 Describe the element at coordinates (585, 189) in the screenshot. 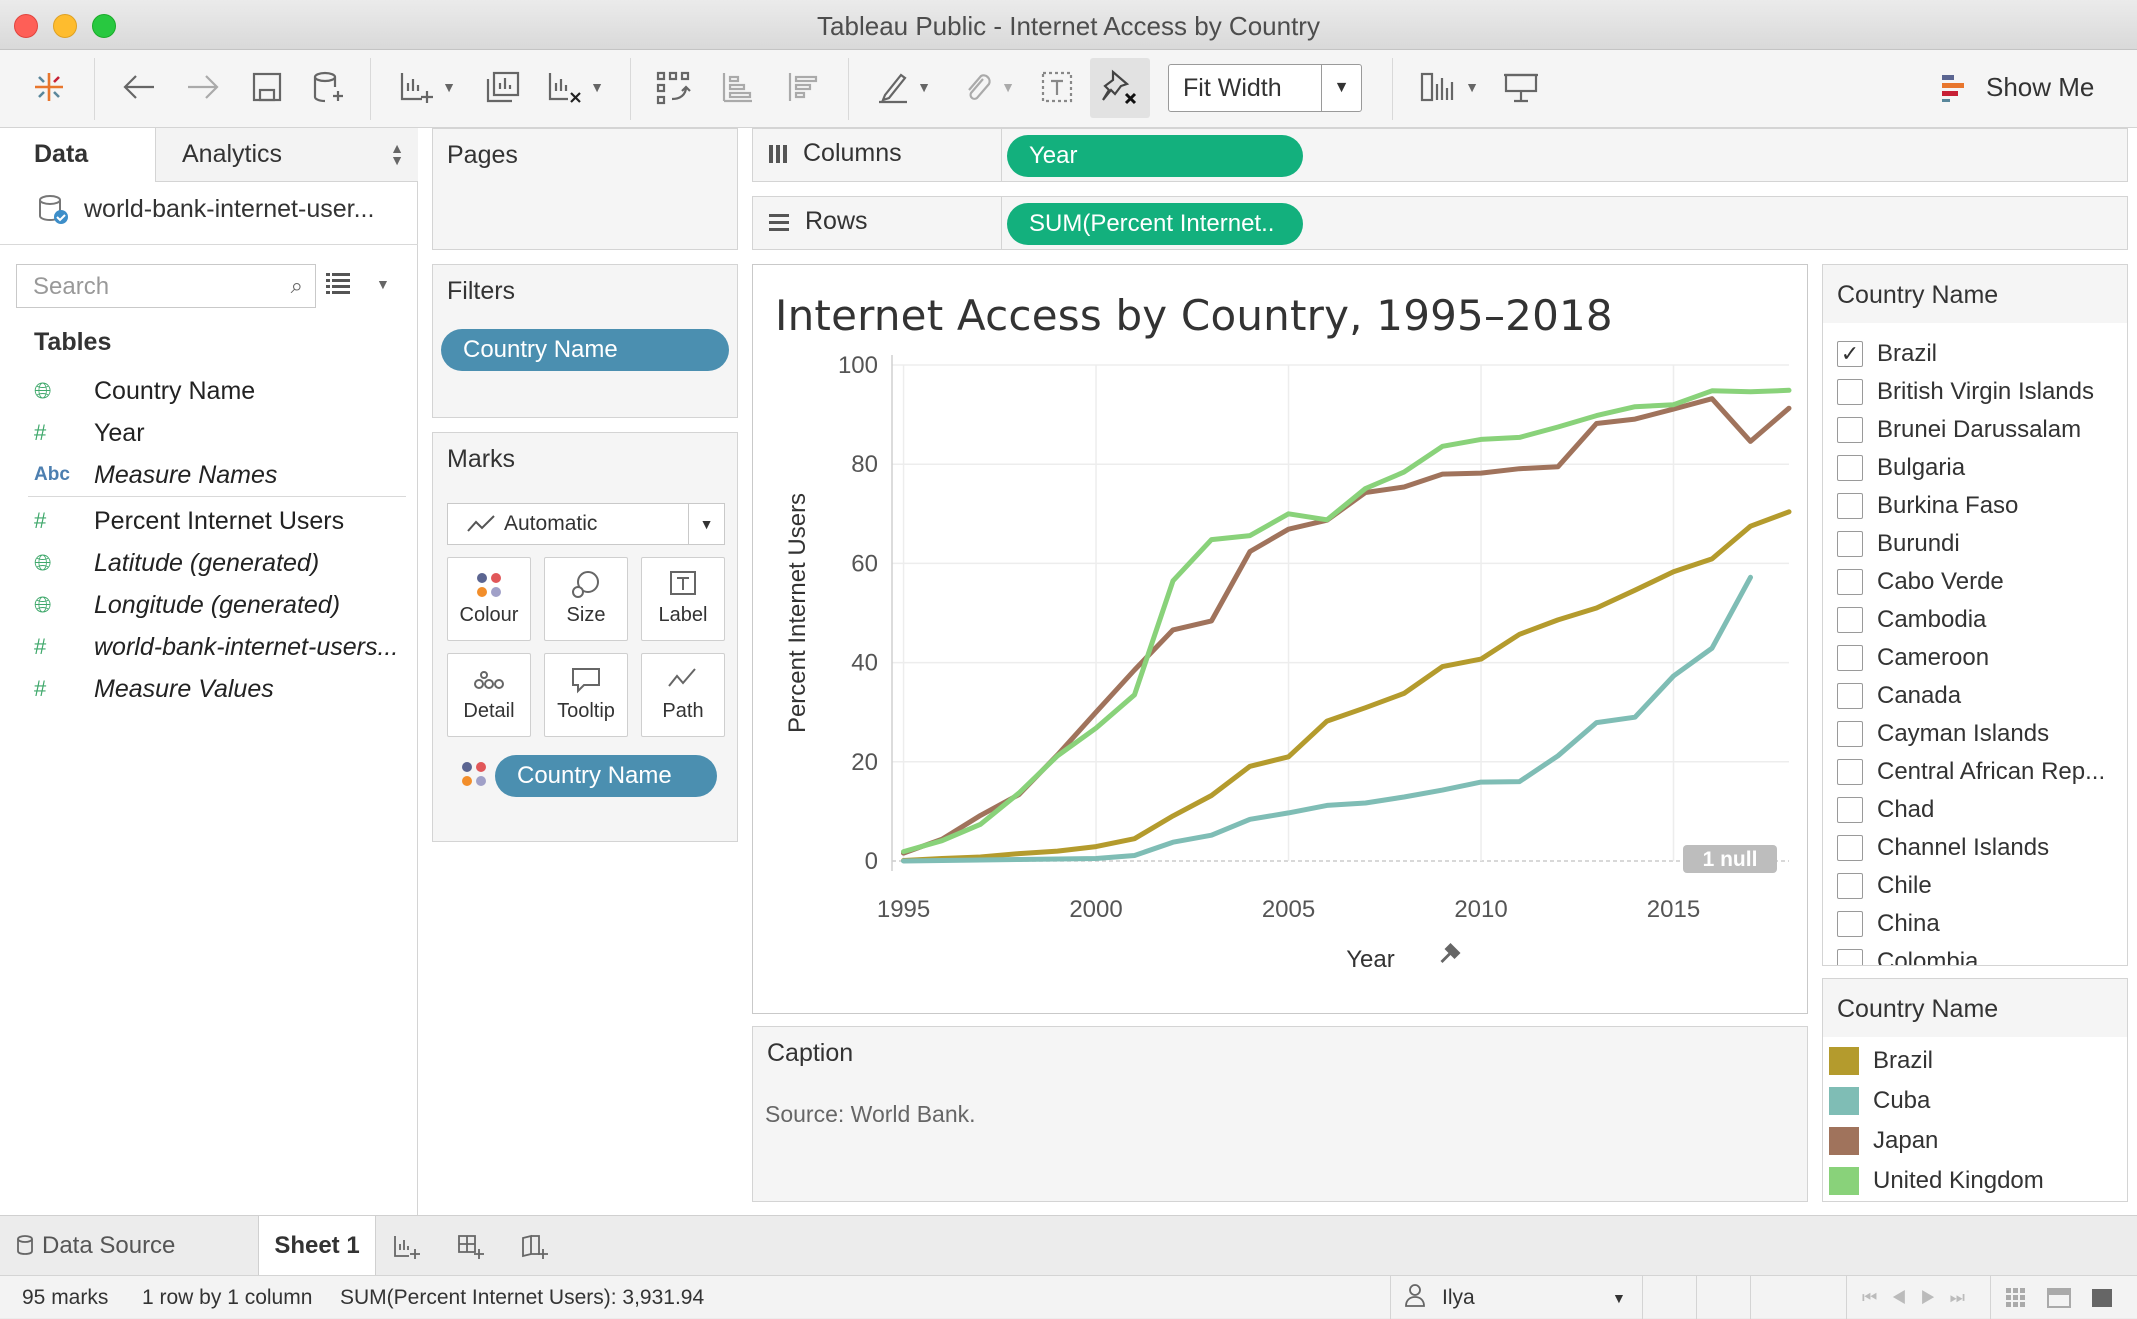

I see `pages-shelf: Pages` at that location.